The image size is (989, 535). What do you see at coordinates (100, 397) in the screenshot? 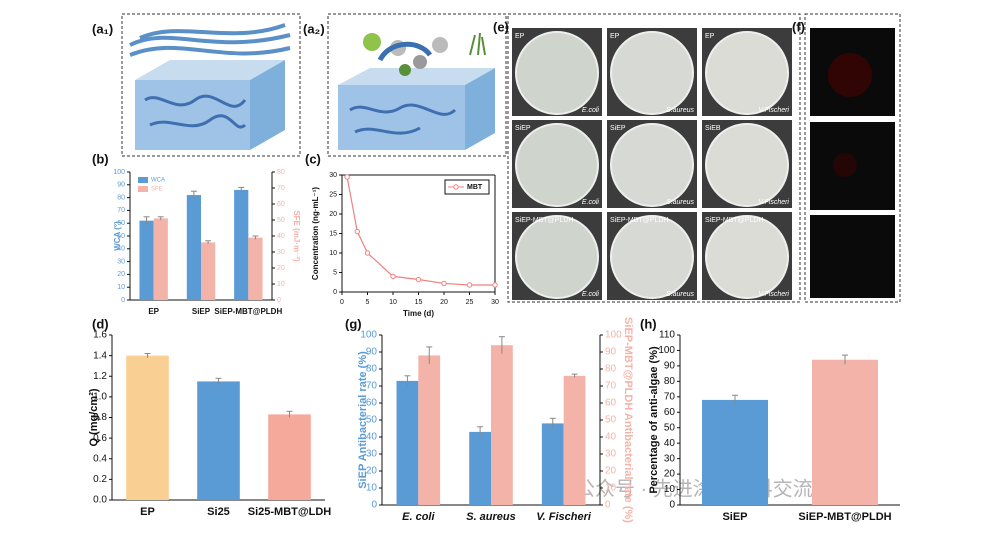
I see `y-tick-label: 1.0` at bounding box center [100, 397].